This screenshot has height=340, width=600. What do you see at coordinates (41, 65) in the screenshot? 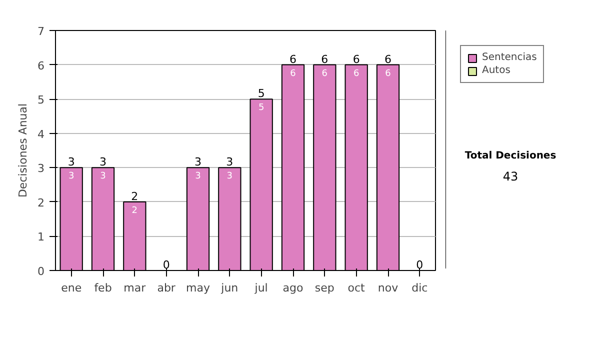
I see `y-tick-label: 6` at bounding box center [41, 65].